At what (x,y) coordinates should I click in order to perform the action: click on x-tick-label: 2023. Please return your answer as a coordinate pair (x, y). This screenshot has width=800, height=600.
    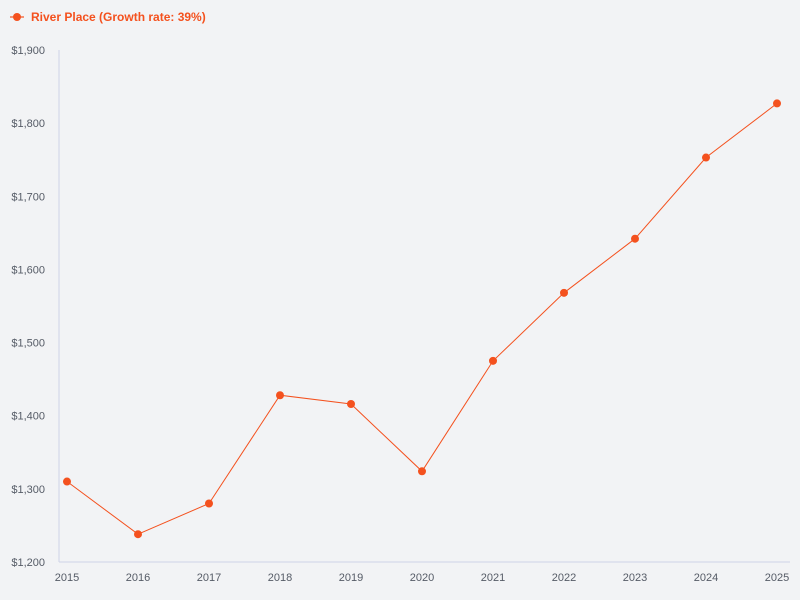
    Looking at the image, I should click on (635, 578).